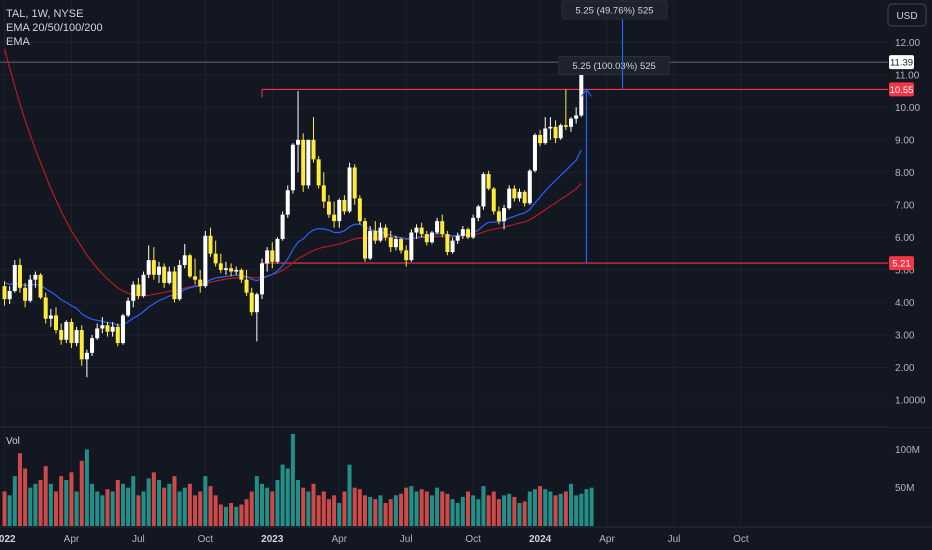 The image size is (932, 550). What do you see at coordinates (905, 303) in the screenshot?
I see `price-tick-label: 4.00` at bounding box center [905, 303].